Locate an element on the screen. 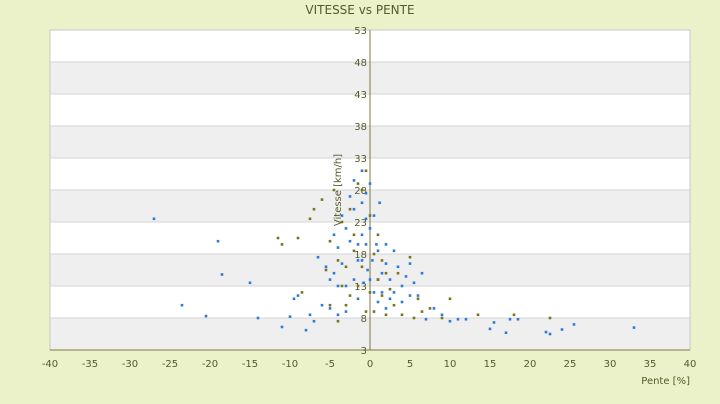 The image size is (720, 404). y-tick-label: 8 is located at coordinates (364, 319).